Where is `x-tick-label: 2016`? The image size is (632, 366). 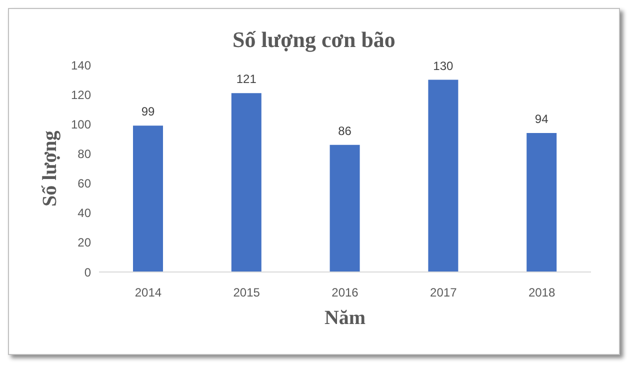
x-tick-label: 2016 is located at coordinates (345, 293).